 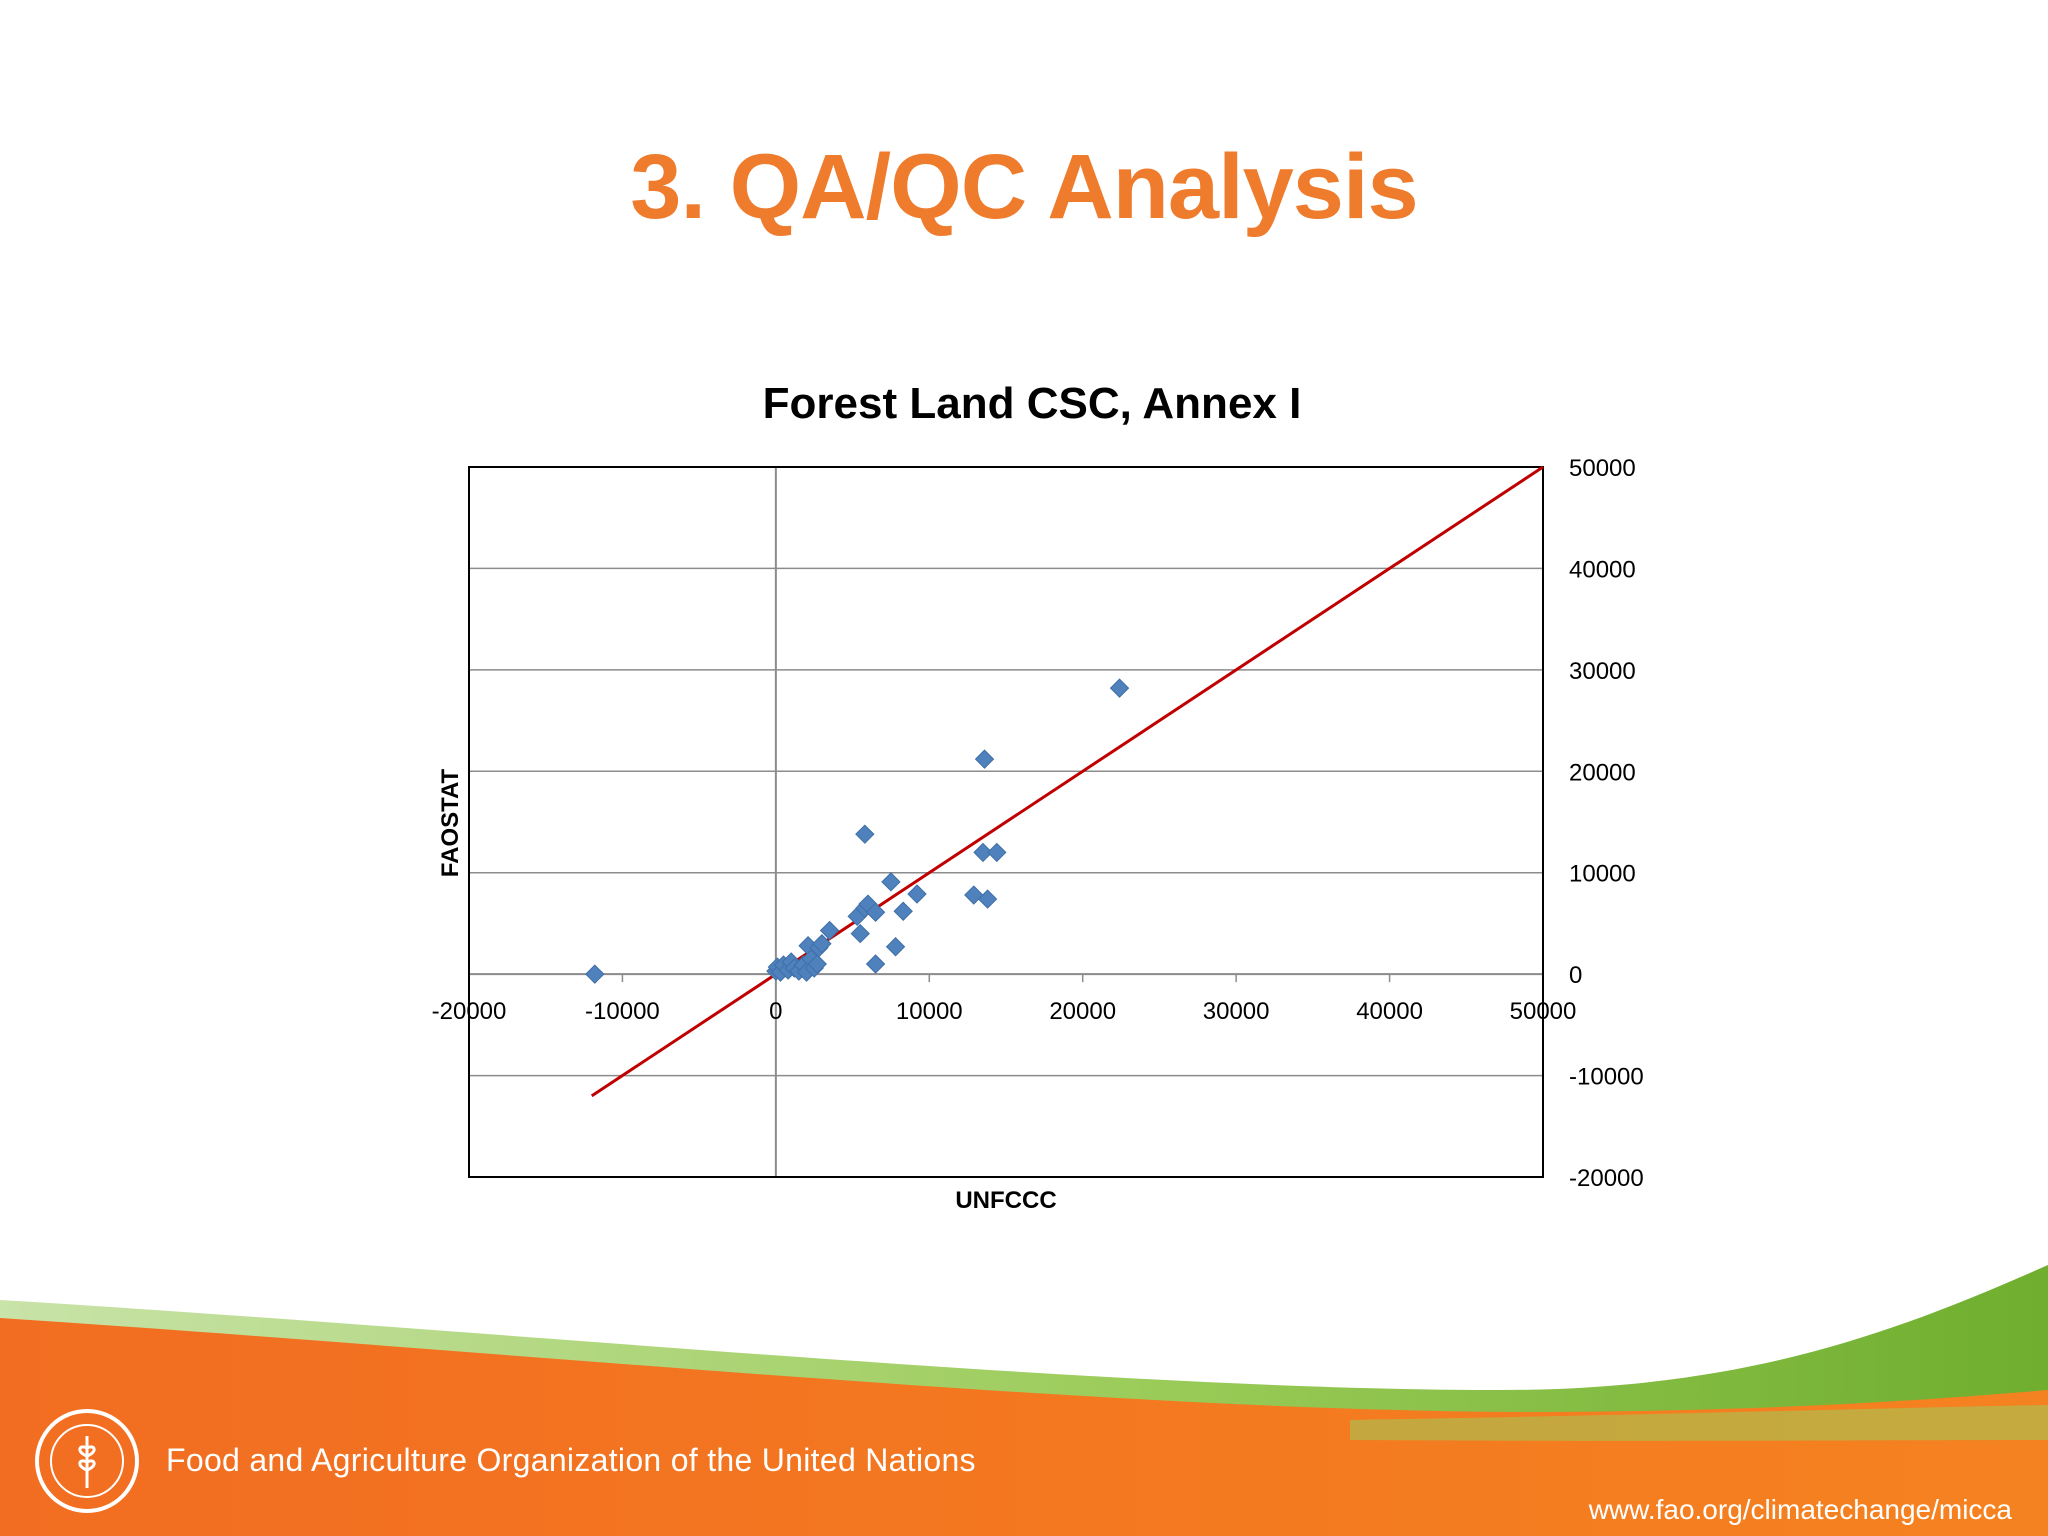 What do you see at coordinates (1032, 403) in the screenshot?
I see `chart-title: Forest Land CSC, Annex I` at bounding box center [1032, 403].